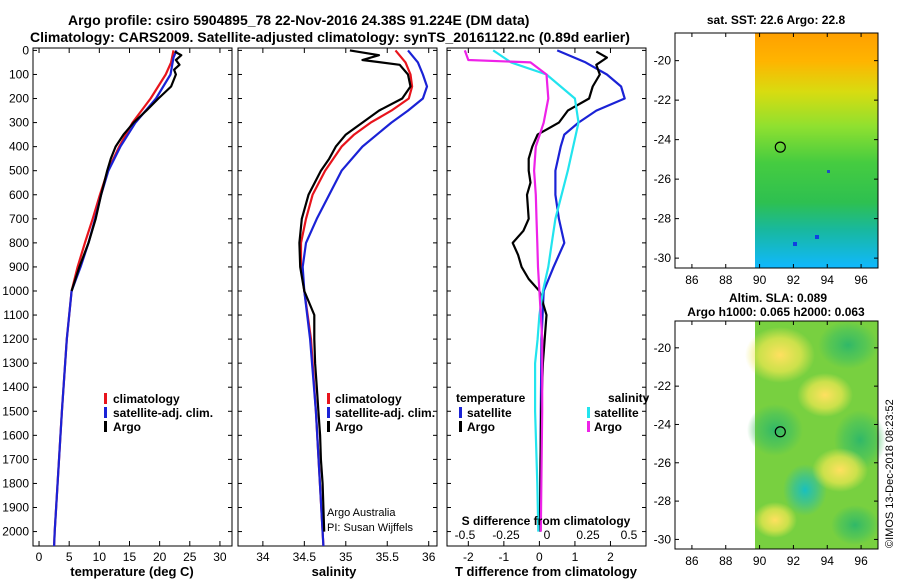 This screenshot has width=900, height=580. What do you see at coordinates (608, 427) in the screenshot?
I see `legend-sal-argo: Argo` at bounding box center [608, 427].